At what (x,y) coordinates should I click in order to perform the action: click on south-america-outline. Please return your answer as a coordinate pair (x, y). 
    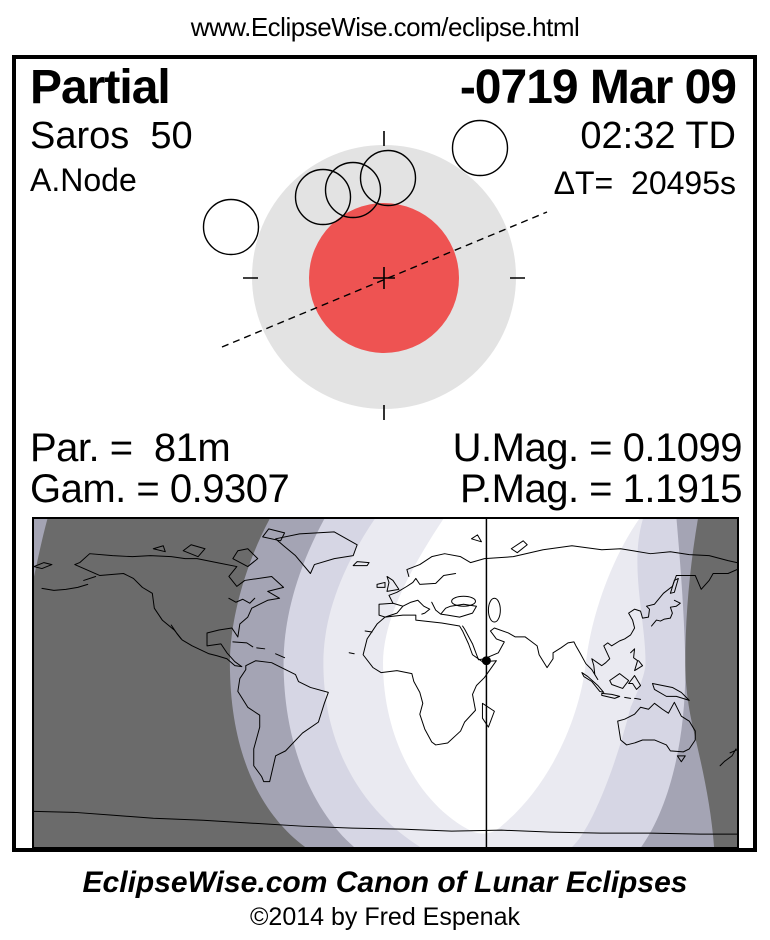
    Looking at the image, I should click on (283, 721).